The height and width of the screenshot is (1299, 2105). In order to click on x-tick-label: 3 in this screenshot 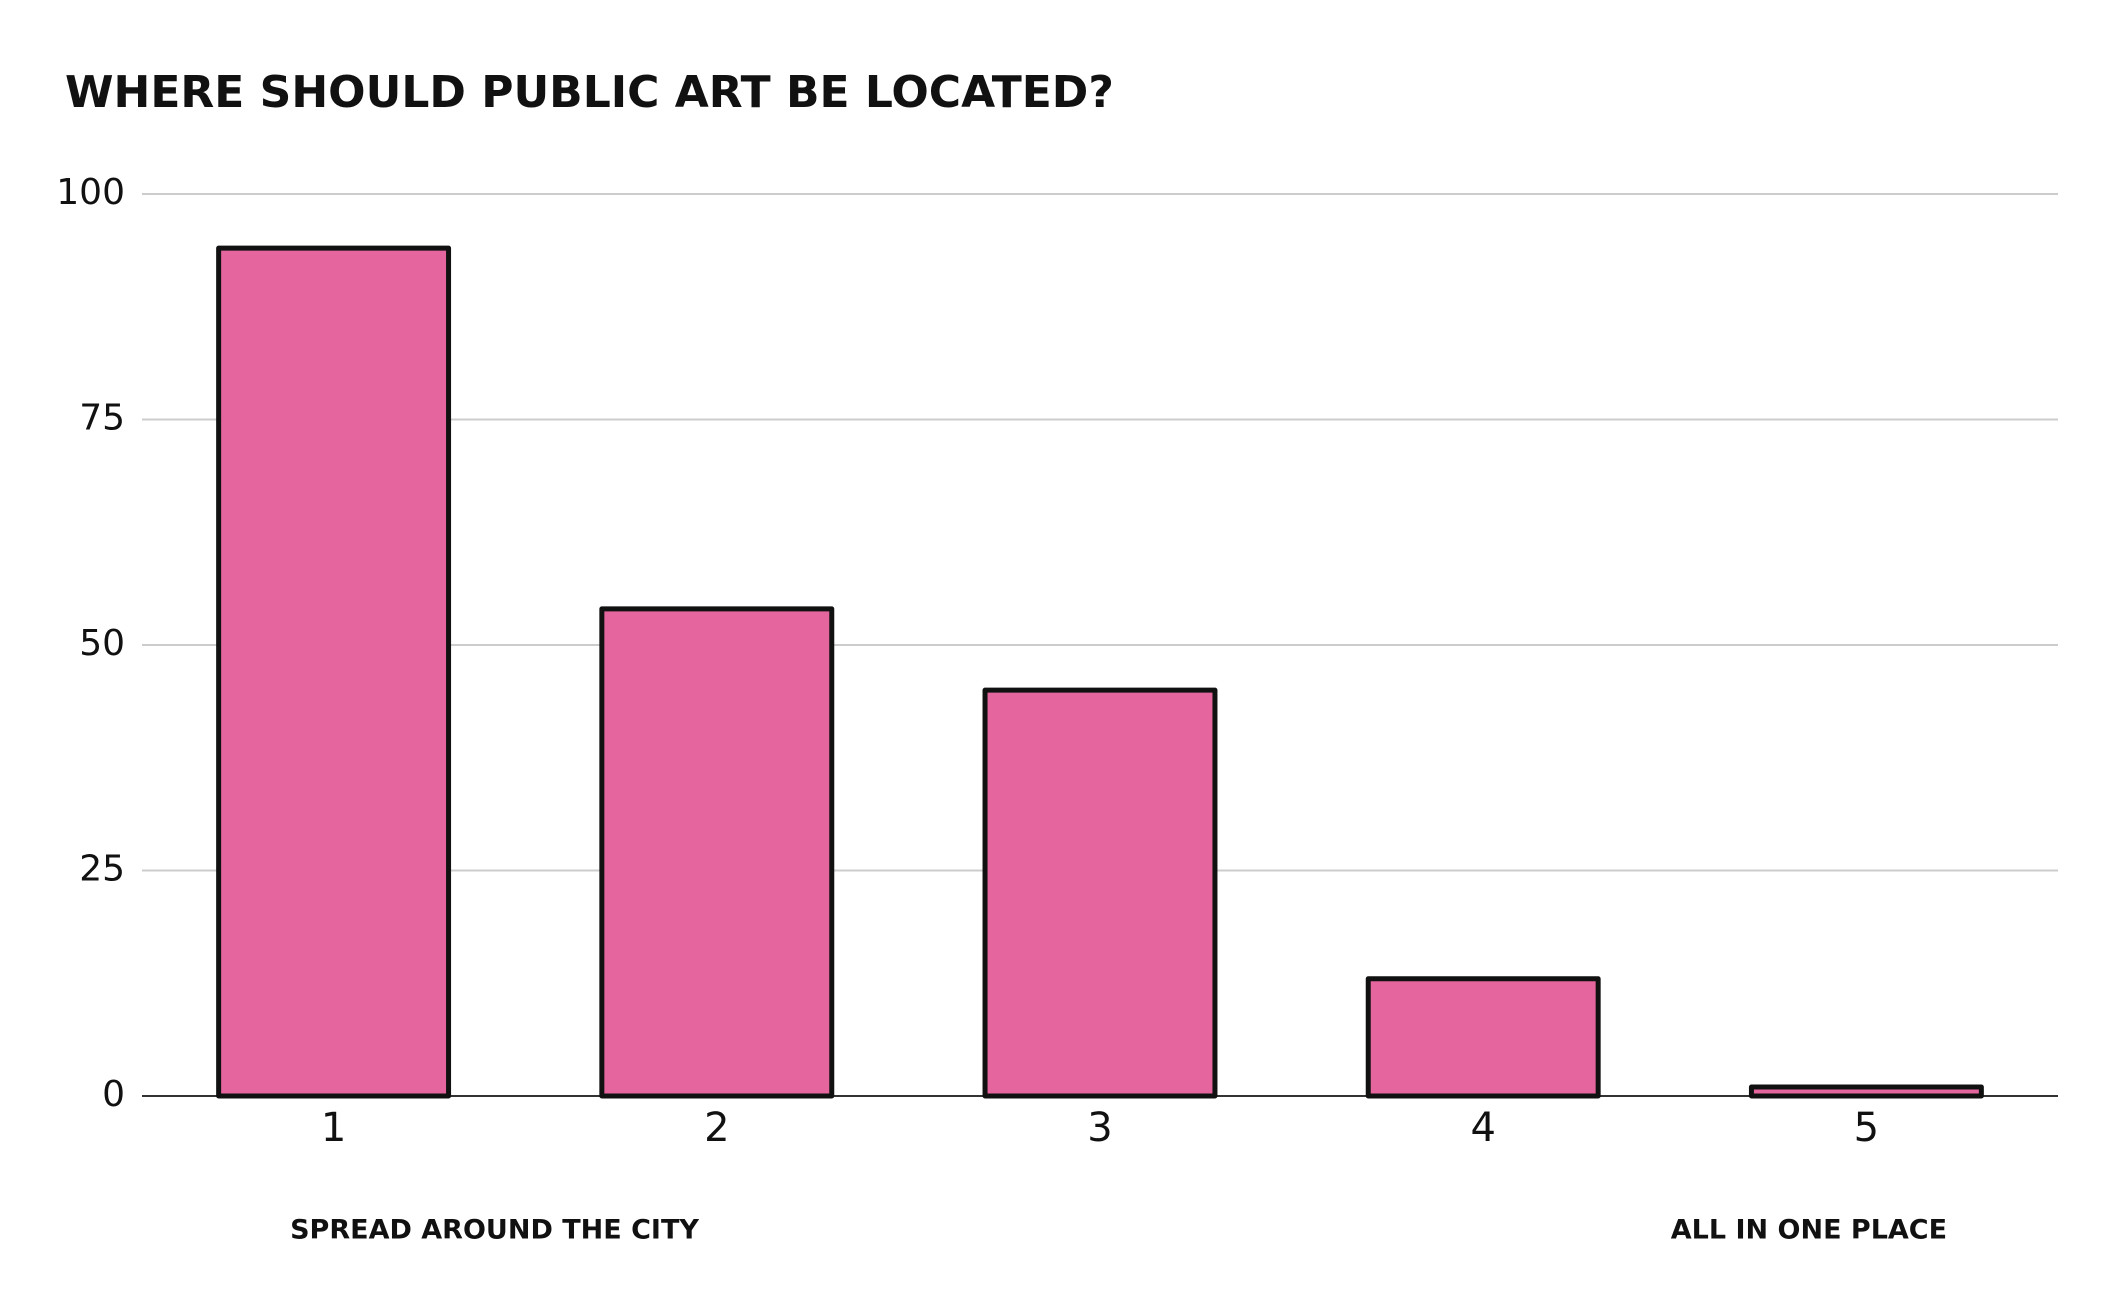, I will do `click(1099, 1128)`.